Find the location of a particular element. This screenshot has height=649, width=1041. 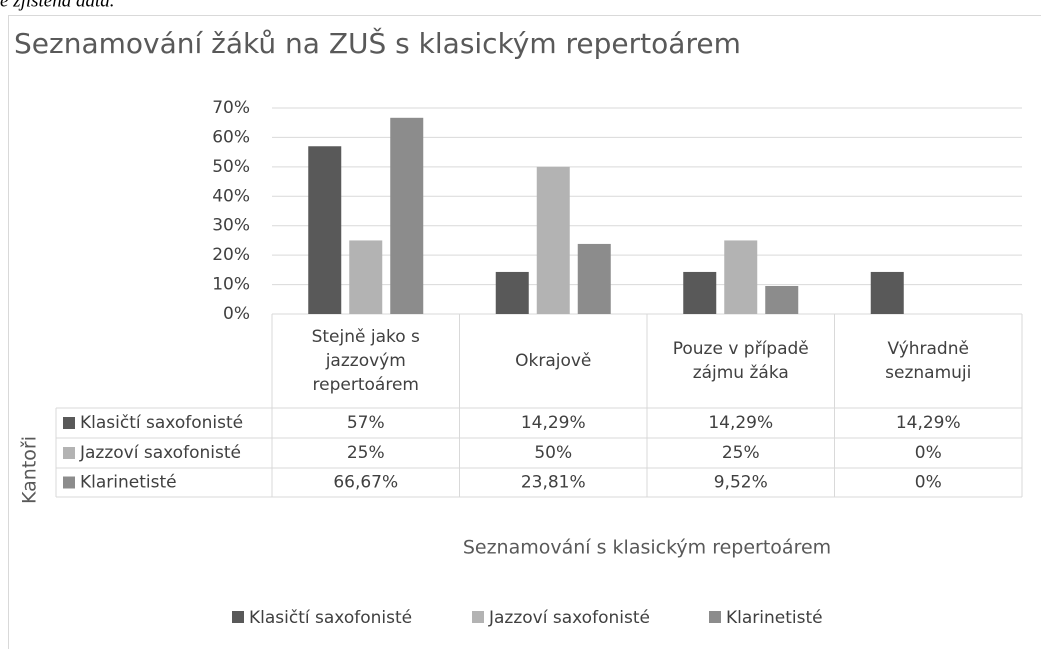

y-tick-label: 70% is located at coordinates (231, 108).